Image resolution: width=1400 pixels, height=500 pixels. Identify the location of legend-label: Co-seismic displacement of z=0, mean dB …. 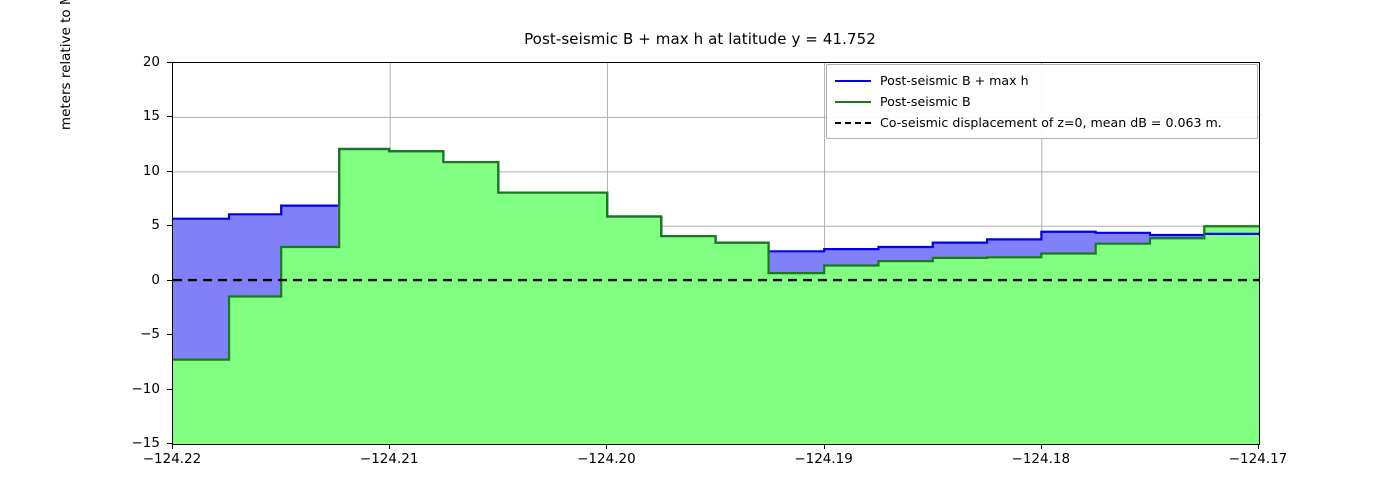
(1051, 122).